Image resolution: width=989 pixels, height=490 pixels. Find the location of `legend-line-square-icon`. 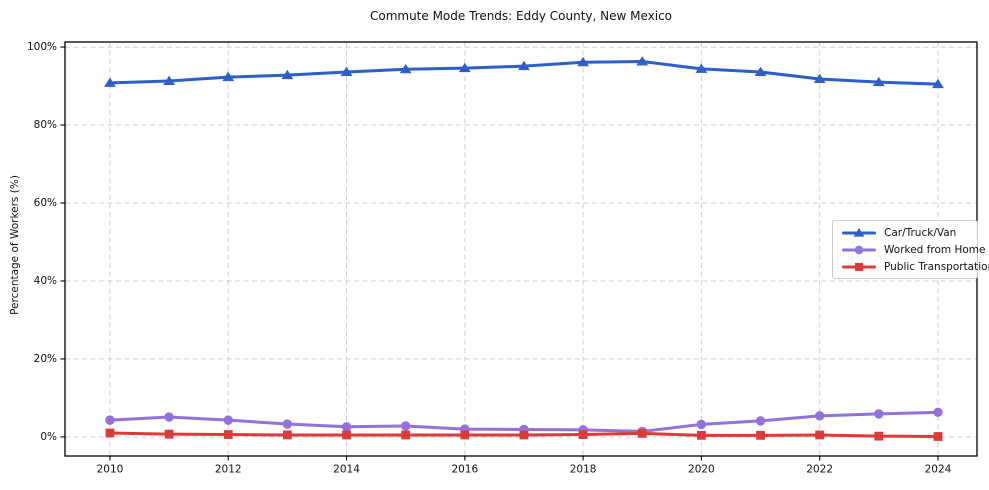

legend-line-square-icon is located at coordinates (859, 267).